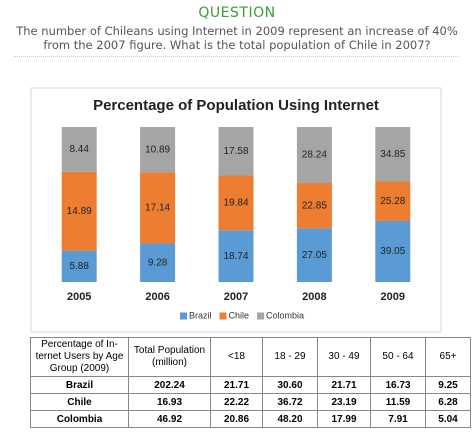 The height and width of the screenshot is (439, 474). What do you see at coordinates (448, 357) in the screenshot?
I see `header-cell: 65+` at bounding box center [448, 357].